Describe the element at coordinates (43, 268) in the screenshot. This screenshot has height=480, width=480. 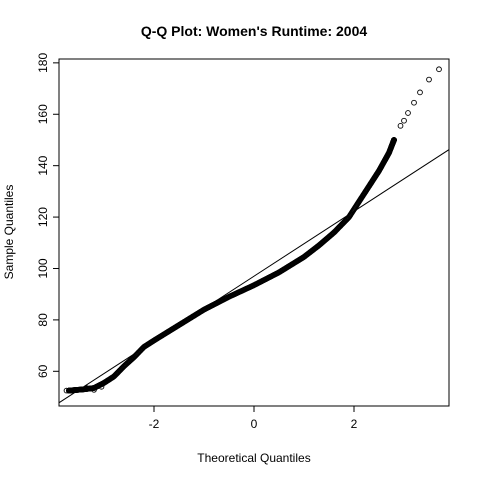
I see `y-tick-label: 100` at that location.